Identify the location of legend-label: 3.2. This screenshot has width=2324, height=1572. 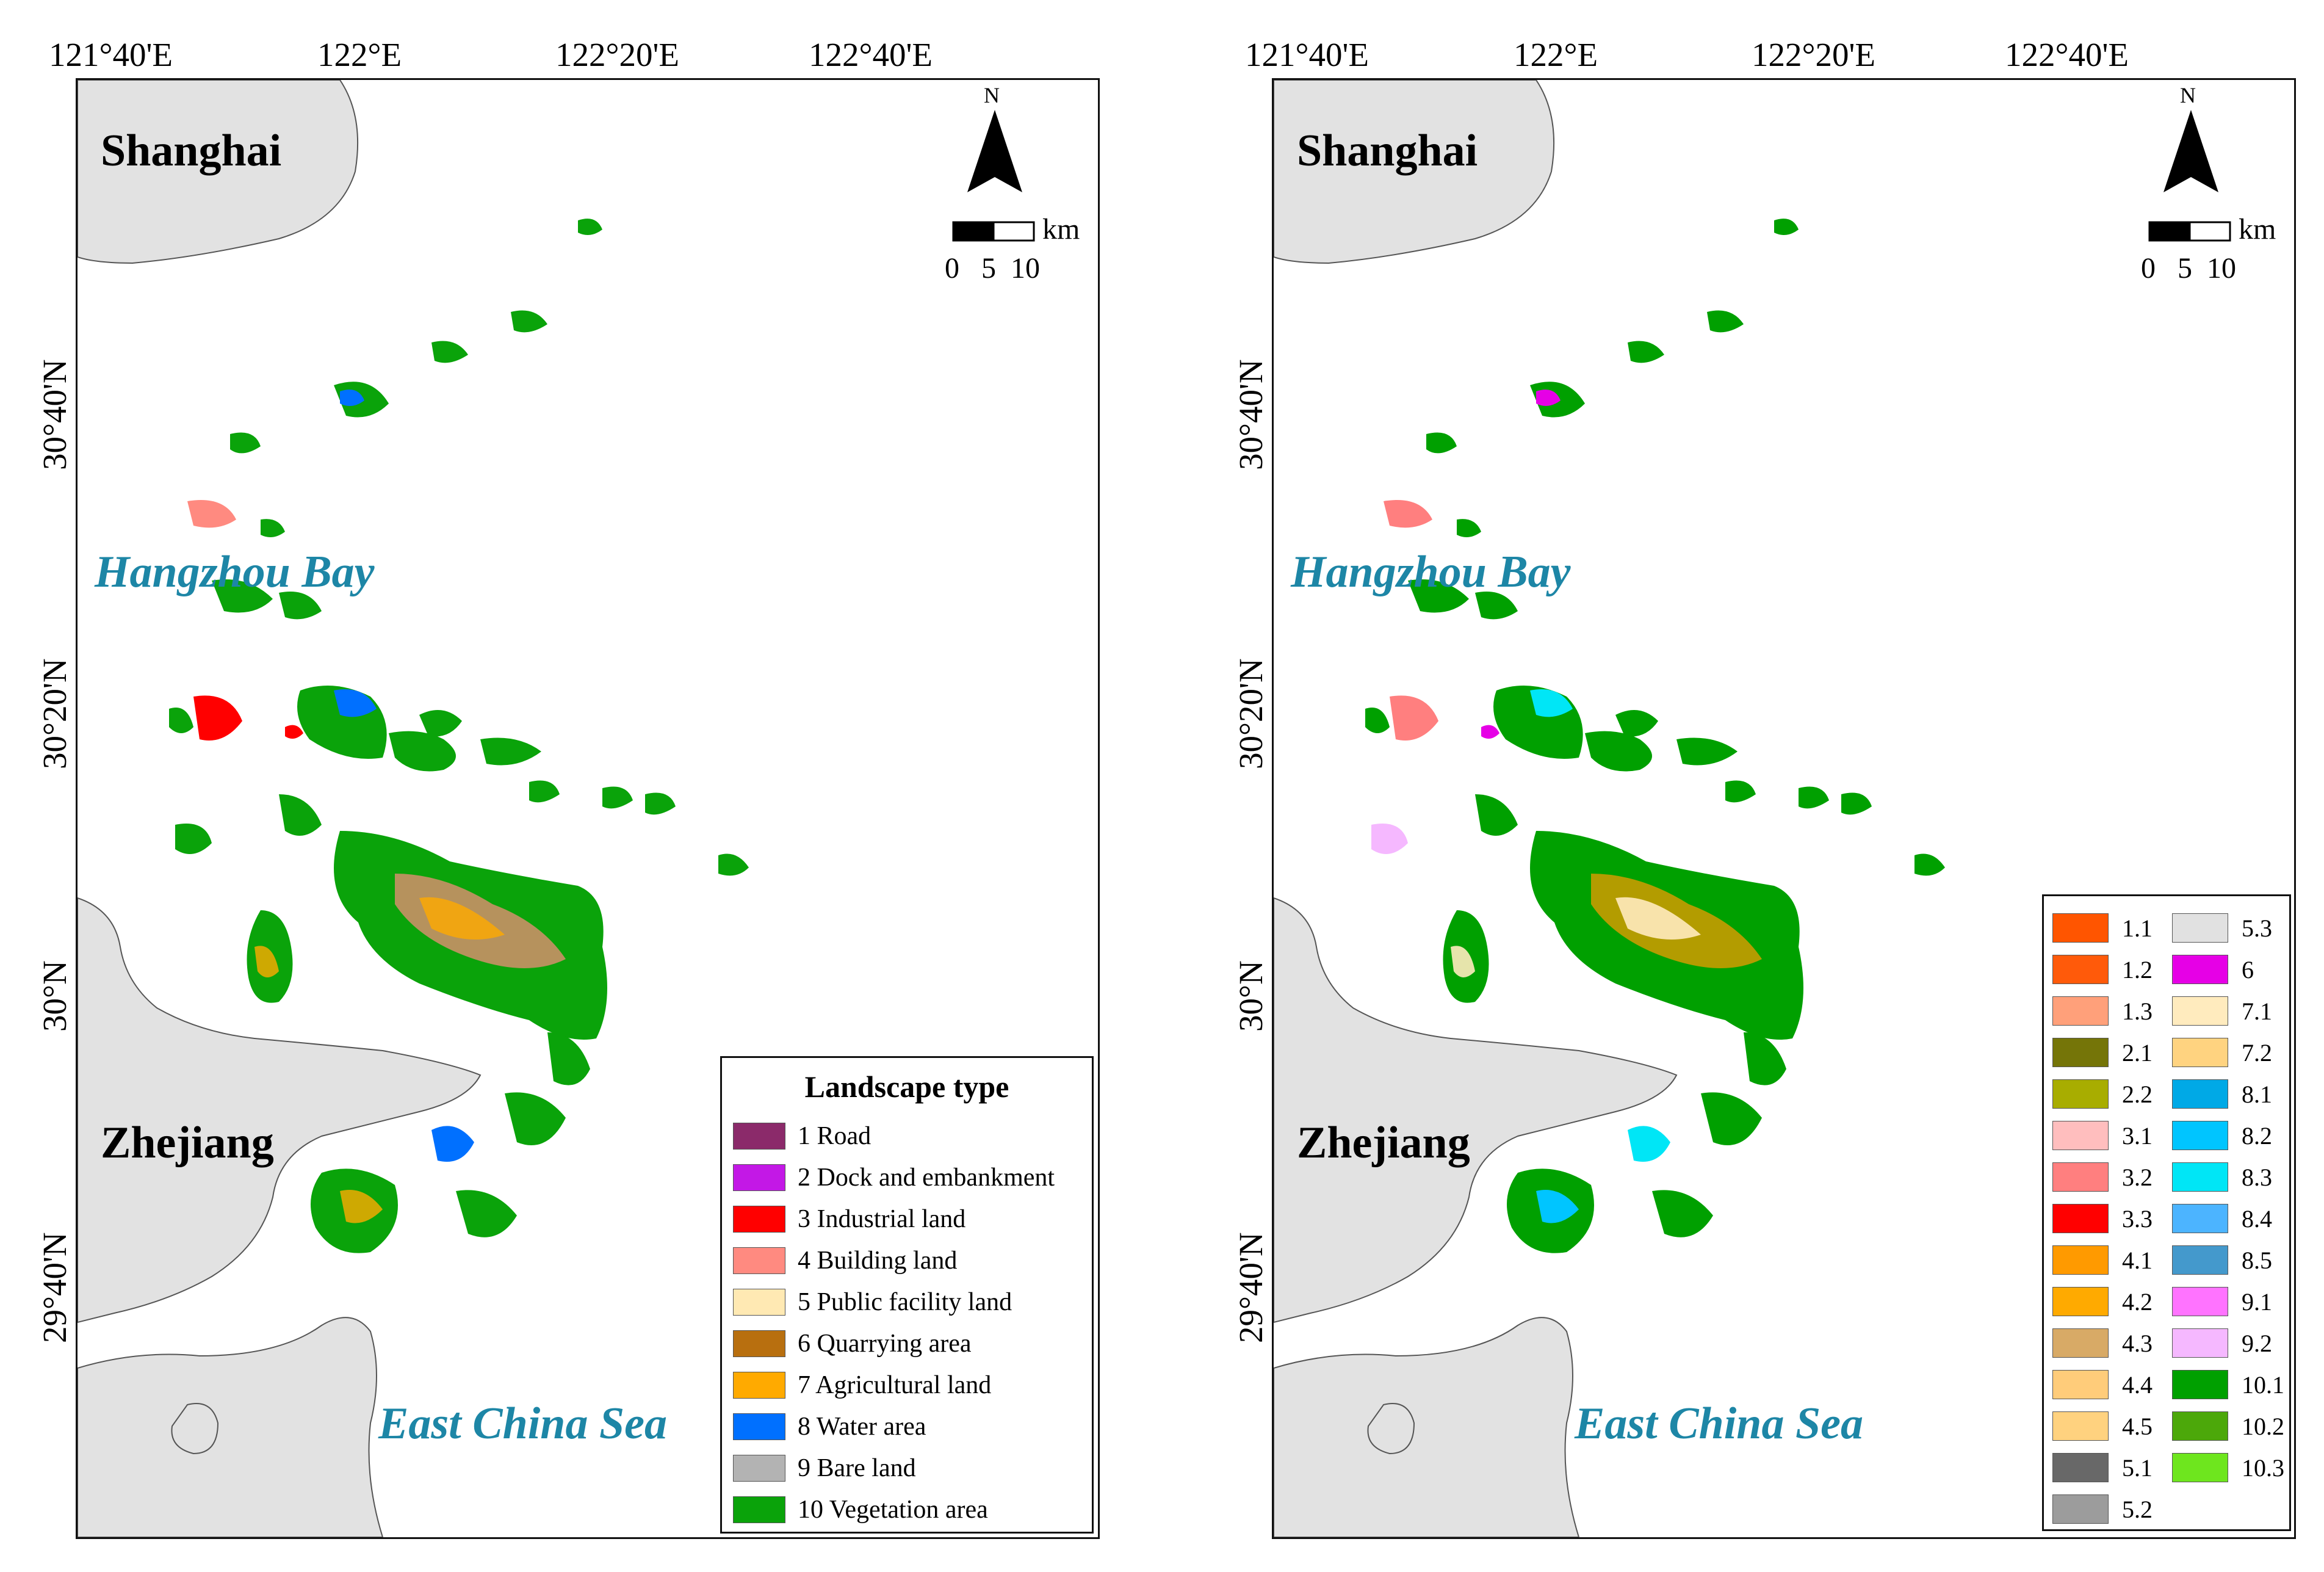
(2137, 1177).